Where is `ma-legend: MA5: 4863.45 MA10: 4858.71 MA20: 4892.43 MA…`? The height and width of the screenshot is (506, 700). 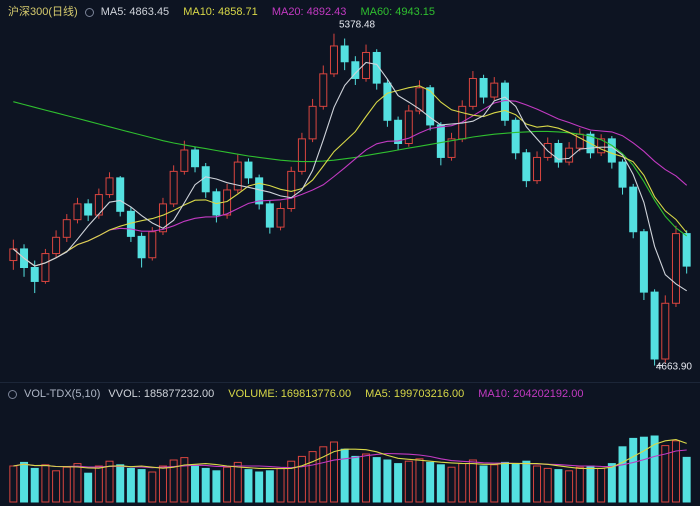
ma-legend: MA5: 4863.45 MA10: 4858.71 MA20: 4892.43 MA… is located at coordinates (275, 12).